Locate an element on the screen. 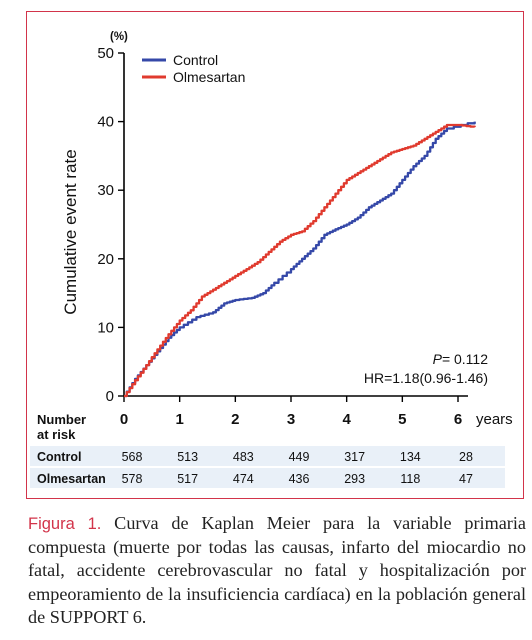  legend-label-control: Control is located at coordinates (195, 60).